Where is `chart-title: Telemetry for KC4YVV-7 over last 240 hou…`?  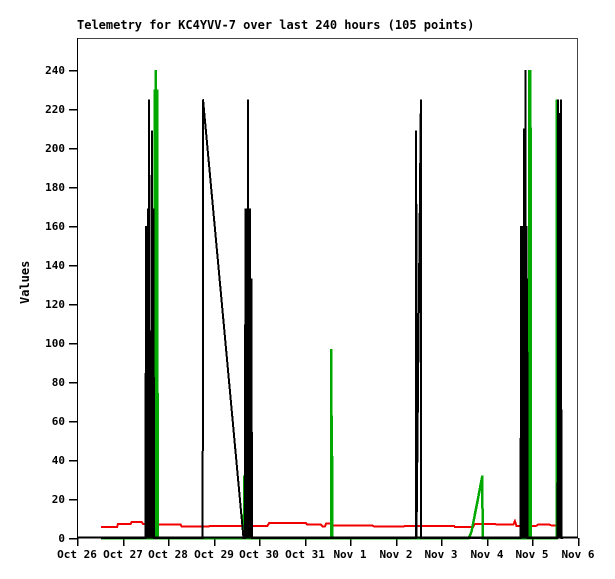 chart-title: Telemetry for KC4YVV-7 over last 240 hou… is located at coordinates (276, 25).